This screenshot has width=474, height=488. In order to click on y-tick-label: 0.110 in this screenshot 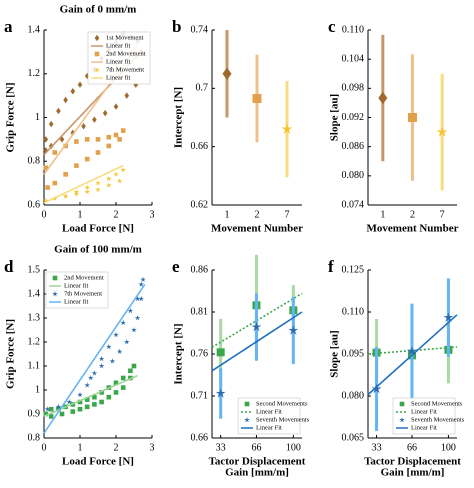, I will do `click(353, 311)`.